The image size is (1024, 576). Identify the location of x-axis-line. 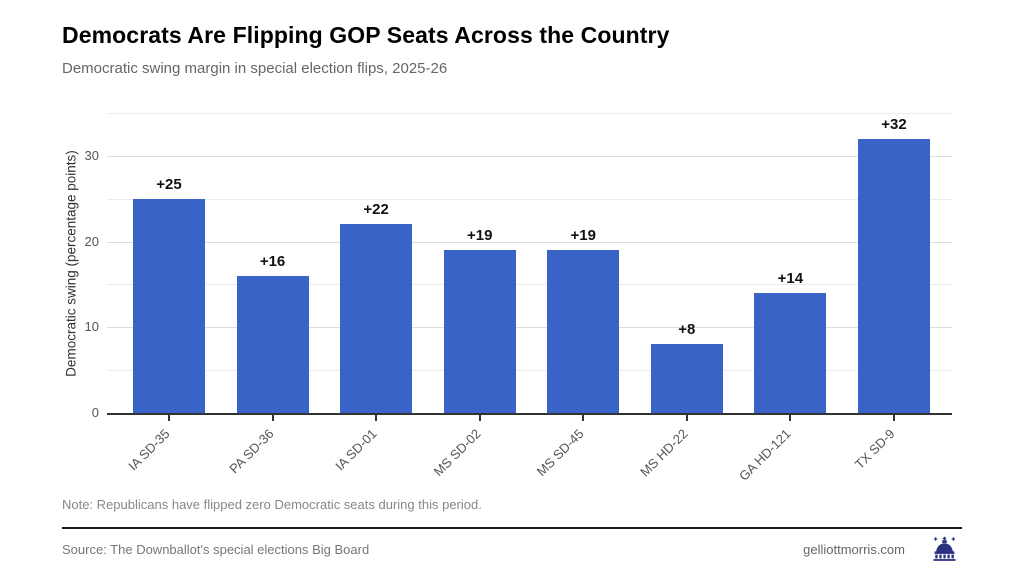
(529, 414).